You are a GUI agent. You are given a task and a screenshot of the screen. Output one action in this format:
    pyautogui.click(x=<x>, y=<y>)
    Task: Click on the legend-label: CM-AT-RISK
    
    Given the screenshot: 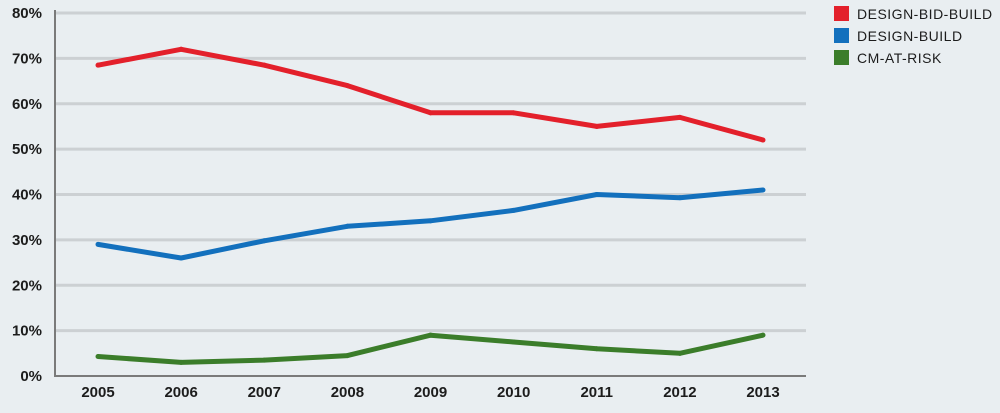 What is the action you would take?
    pyautogui.click(x=899, y=58)
    